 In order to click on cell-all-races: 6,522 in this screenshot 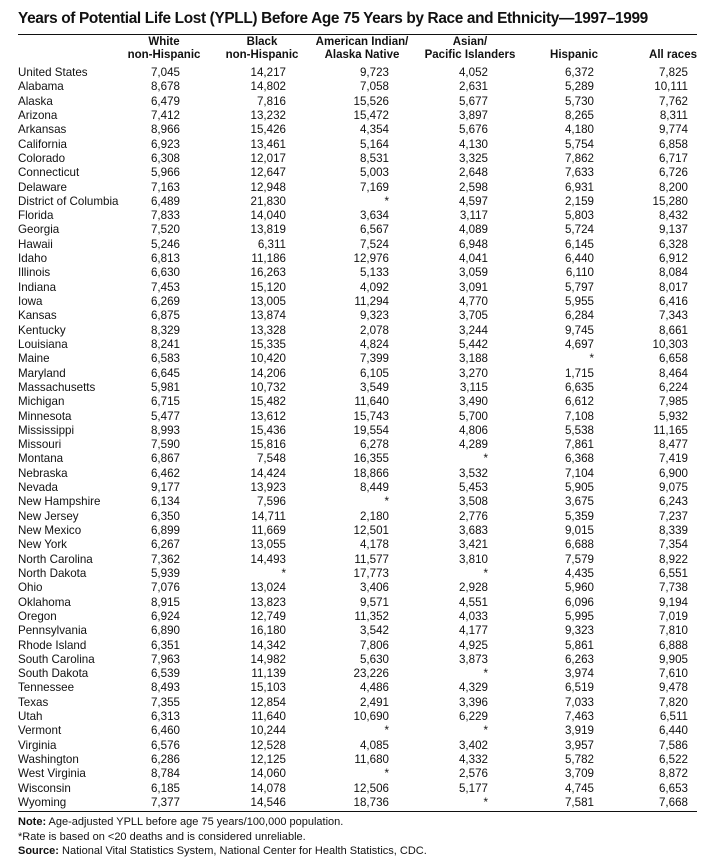, I will do `click(673, 759)`.